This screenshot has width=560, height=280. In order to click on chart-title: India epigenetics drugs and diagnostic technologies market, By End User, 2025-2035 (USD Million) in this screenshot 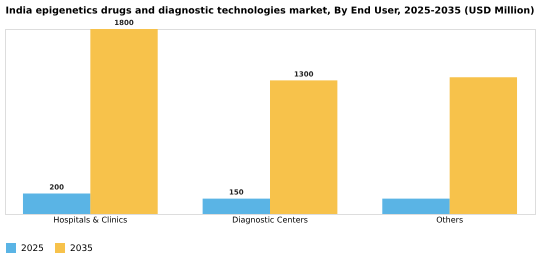, I will do `click(270, 11)`.